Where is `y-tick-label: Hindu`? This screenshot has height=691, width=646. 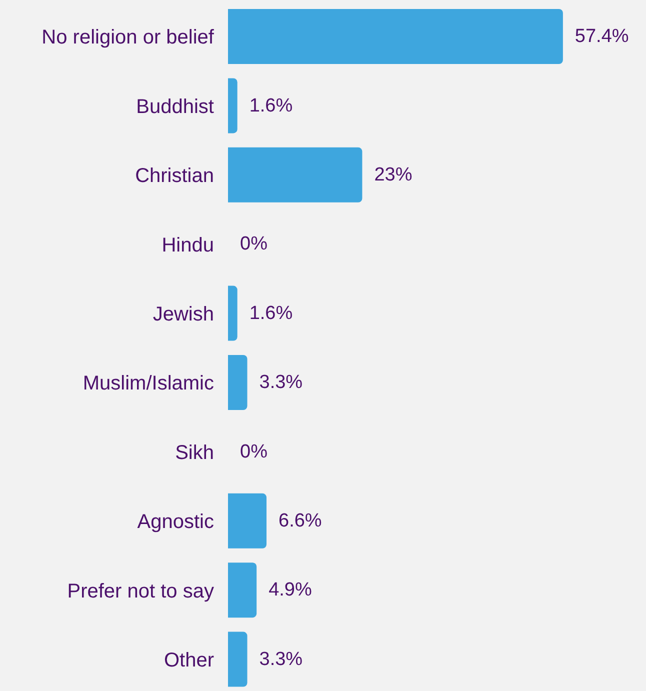 y-tick-label: Hindu is located at coordinates (188, 245).